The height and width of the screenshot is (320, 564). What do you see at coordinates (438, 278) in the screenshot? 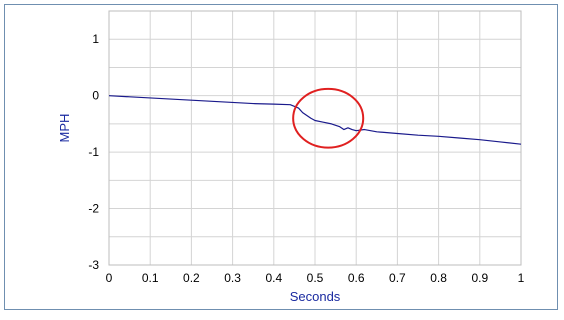
I see `x-tick-label: 0.8` at bounding box center [438, 278].